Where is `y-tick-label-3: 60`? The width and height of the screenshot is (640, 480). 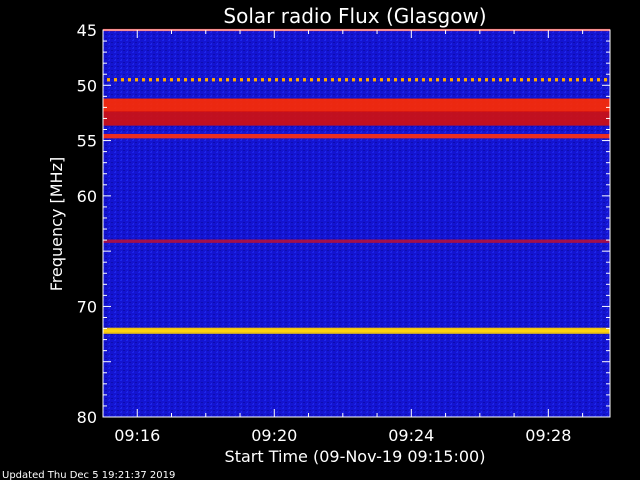
y-tick-label-3: 60 is located at coordinates (87, 196).